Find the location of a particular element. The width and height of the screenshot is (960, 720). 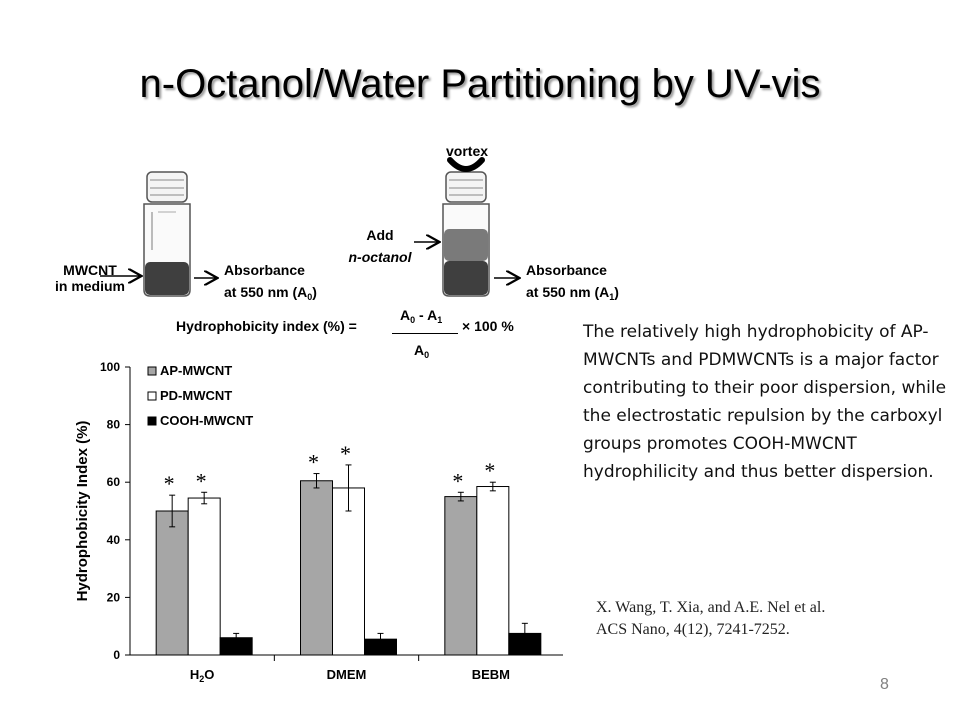

vortex-arc-icon is located at coordinates (466, 164).